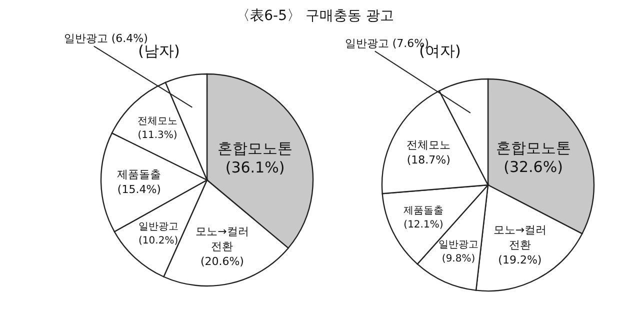 Image resolution: width=630 pixels, height=316 pixels. What do you see at coordinates (459, 258) in the screenshot?
I see `data-label: (9.8%)` at bounding box center [459, 258].